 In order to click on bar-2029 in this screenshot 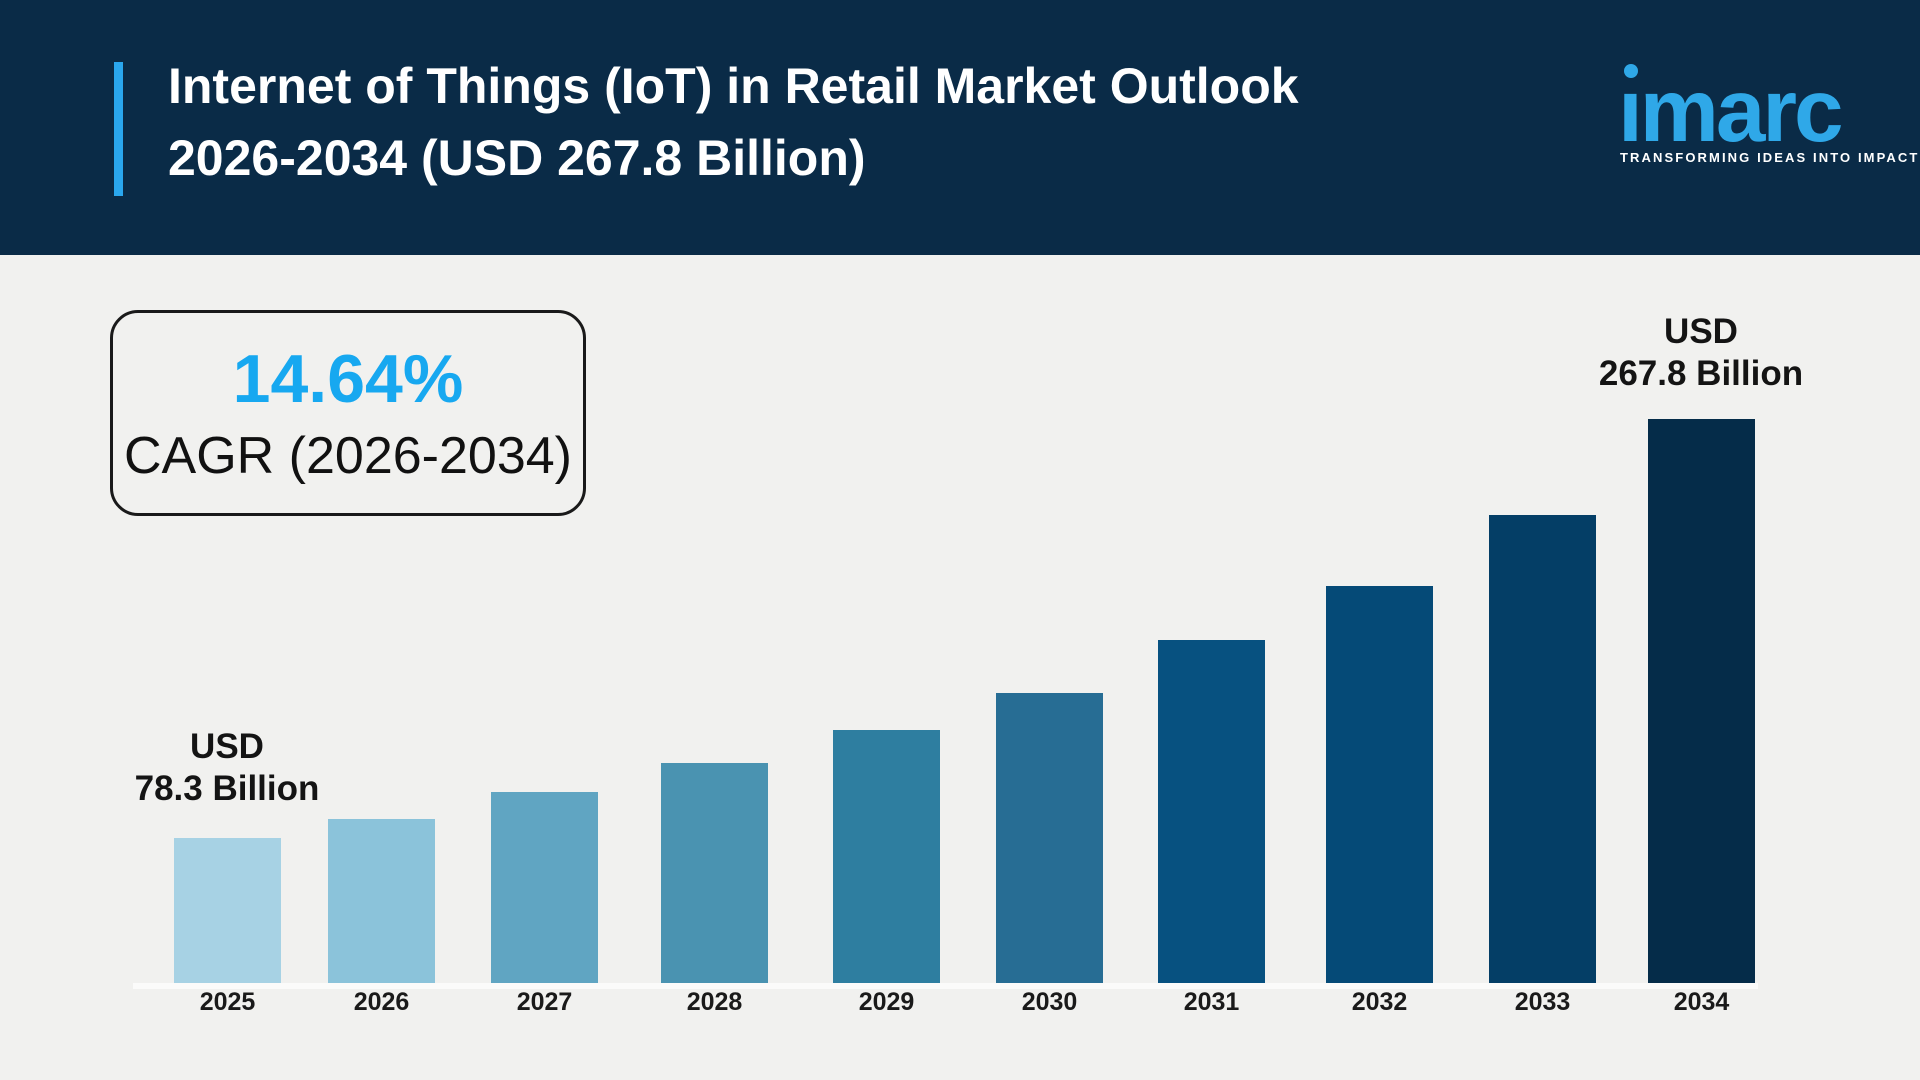, I will do `click(886, 856)`.